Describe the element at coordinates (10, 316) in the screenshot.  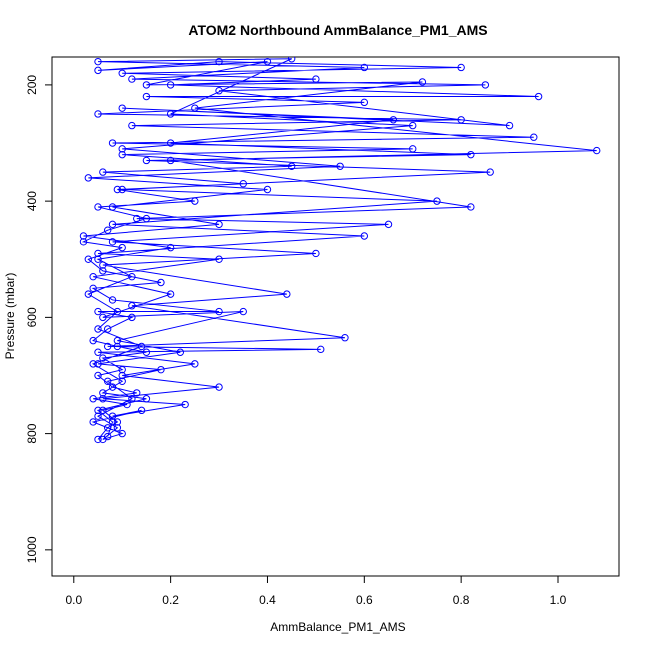
I see `y-axis-label: Pressure (mbar)` at that location.